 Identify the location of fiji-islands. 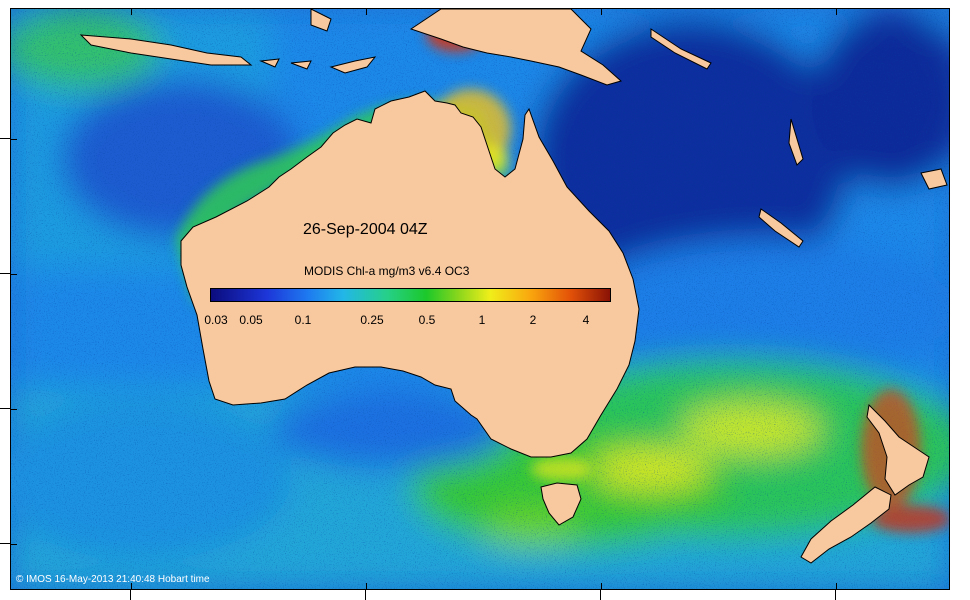
(934, 179).